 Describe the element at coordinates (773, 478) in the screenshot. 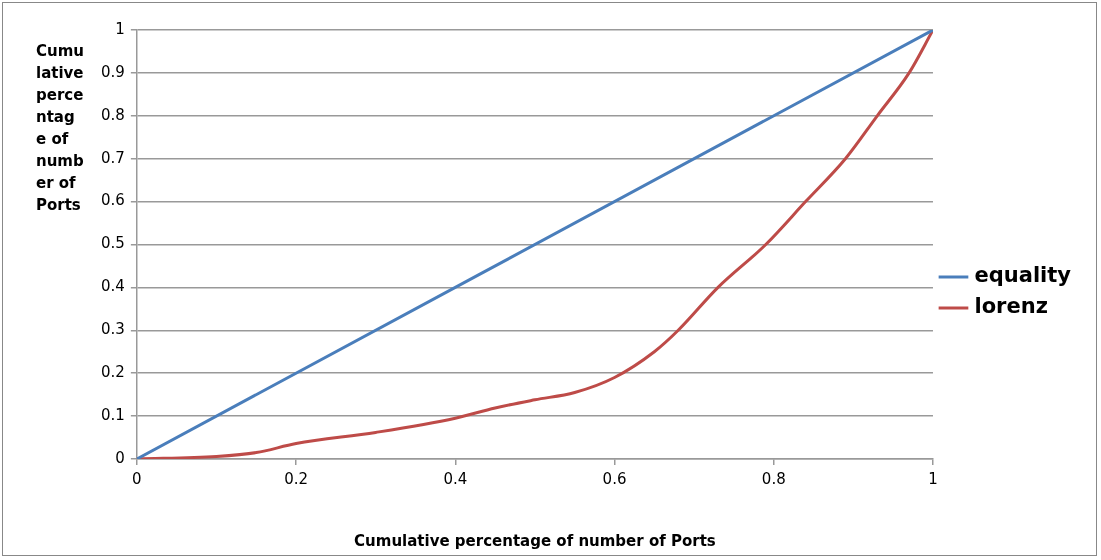

I see `x-tick-label: 0.8` at that location.